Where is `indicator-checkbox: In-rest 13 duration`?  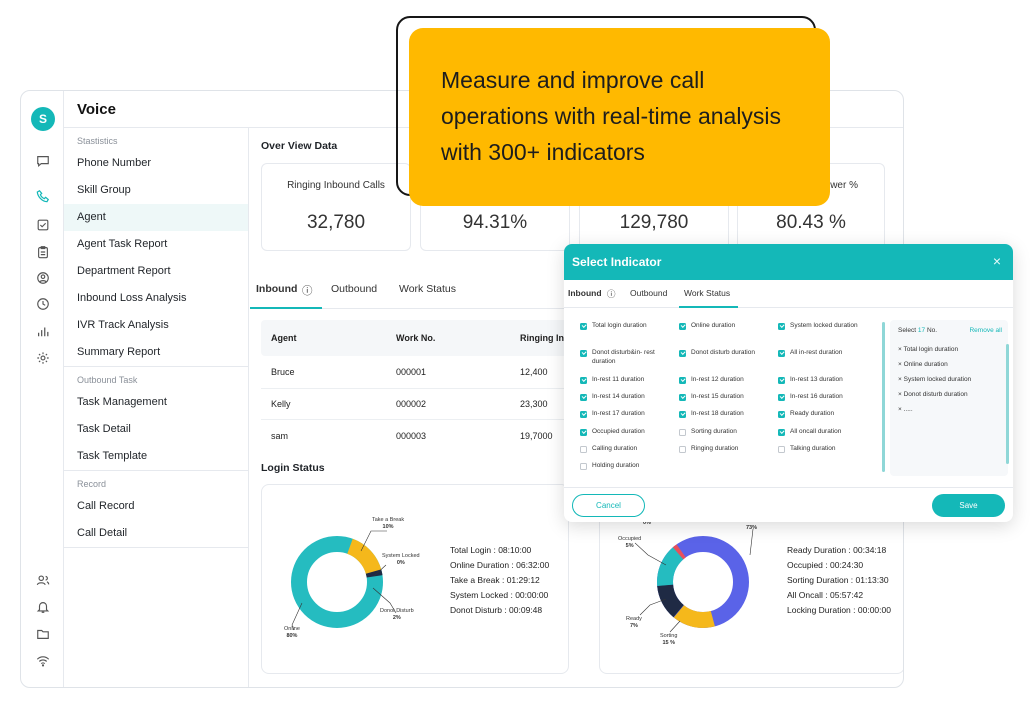 indicator-checkbox: In-rest 13 duration is located at coordinates (824, 380).